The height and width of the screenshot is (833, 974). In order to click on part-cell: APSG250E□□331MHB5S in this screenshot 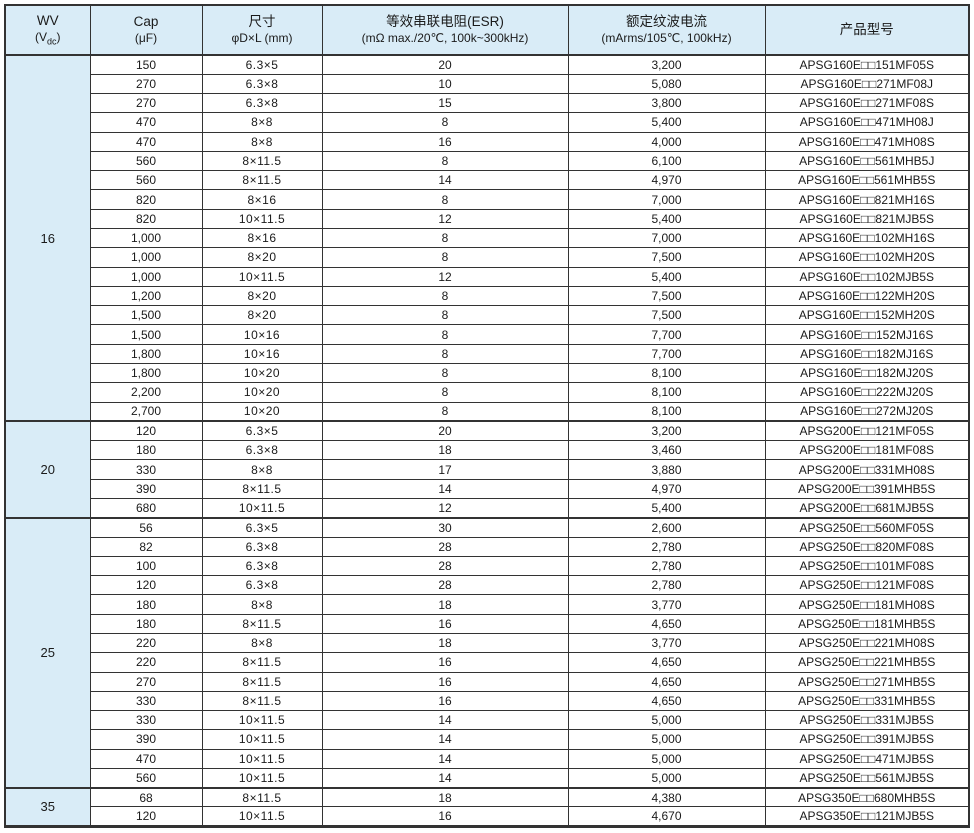, I will do `click(867, 701)`.